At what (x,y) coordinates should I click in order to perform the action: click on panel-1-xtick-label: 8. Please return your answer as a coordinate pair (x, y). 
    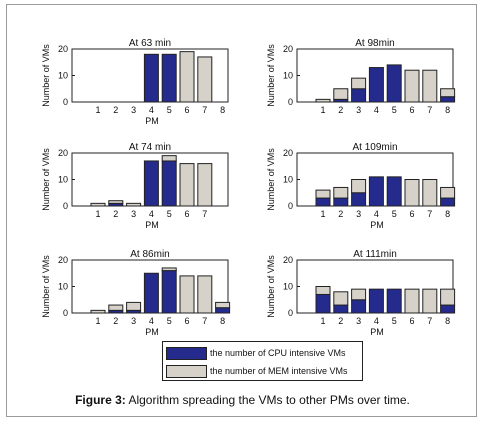
    Looking at the image, I should click on (222, 110).